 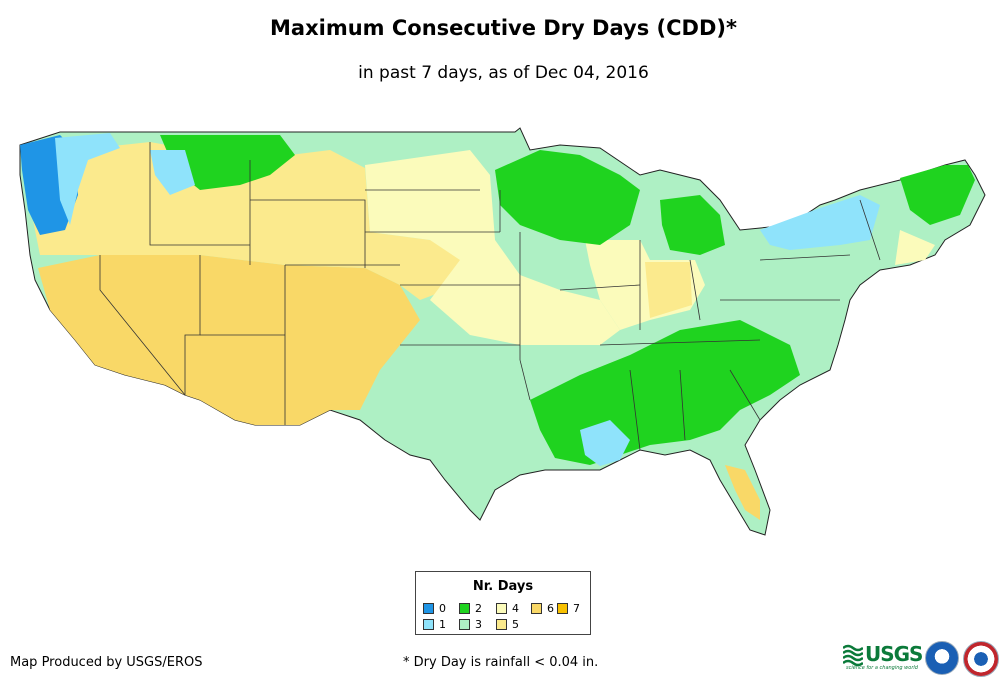 I want to click on legend-label-1: 1, so click(x=442, y=624).